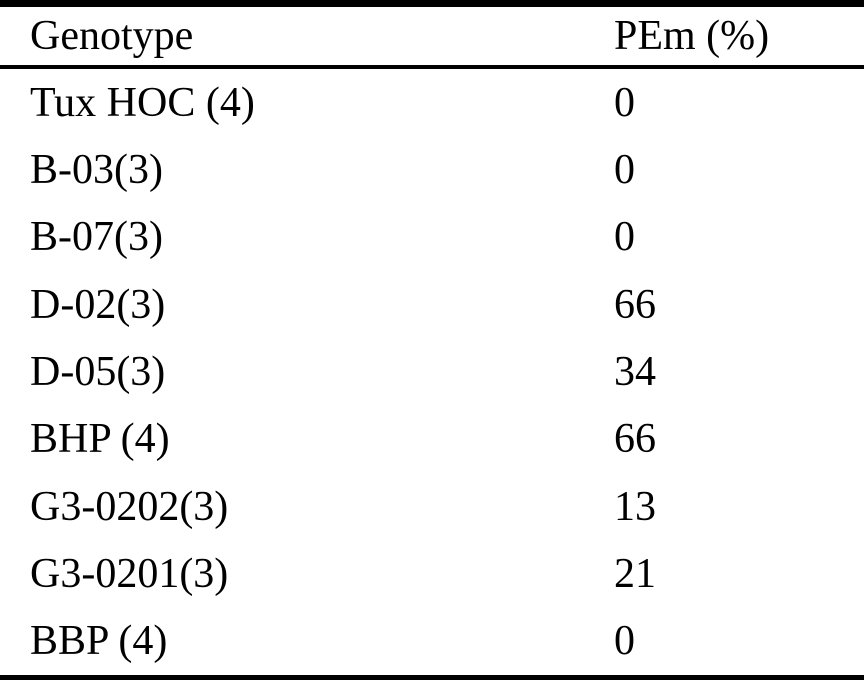 This screenshot has height=680, width=864. Describe the element at coordinates (432, 101) in the screenshot. I see `table-row: Tux HOC (4) 0` at that location.